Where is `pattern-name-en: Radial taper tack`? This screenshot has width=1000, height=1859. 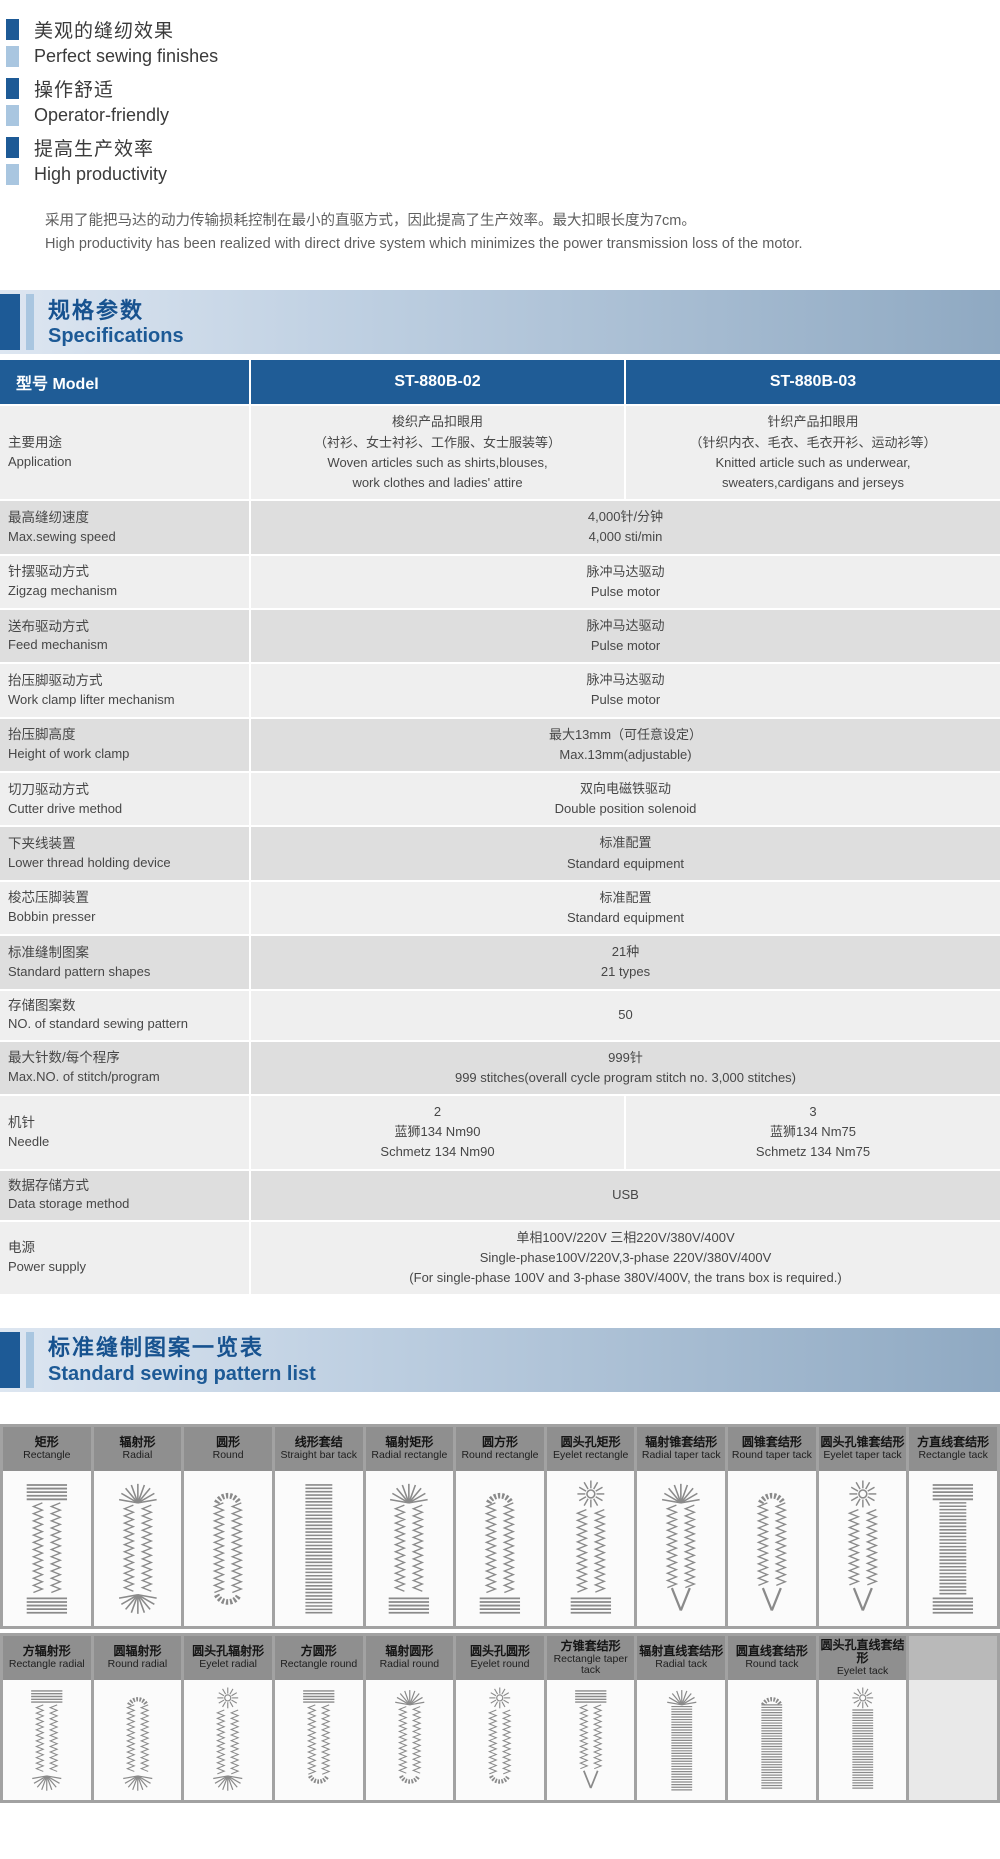
pattern-name-en: Radial taper tack is located at coordinates (681, 1455).